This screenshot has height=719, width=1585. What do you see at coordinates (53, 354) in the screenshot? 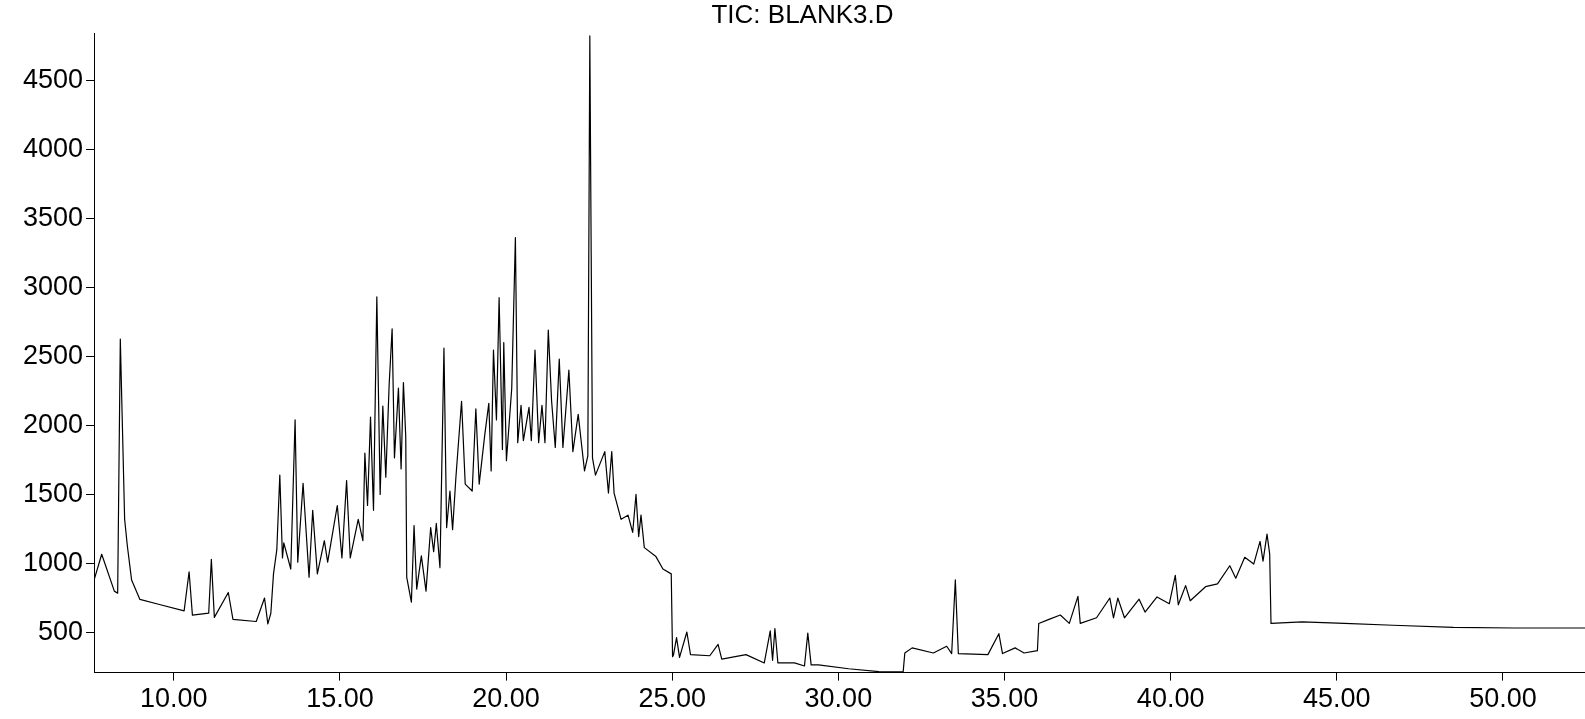
I see `y-tick-label: 2500` at bounding box center [53, 354].